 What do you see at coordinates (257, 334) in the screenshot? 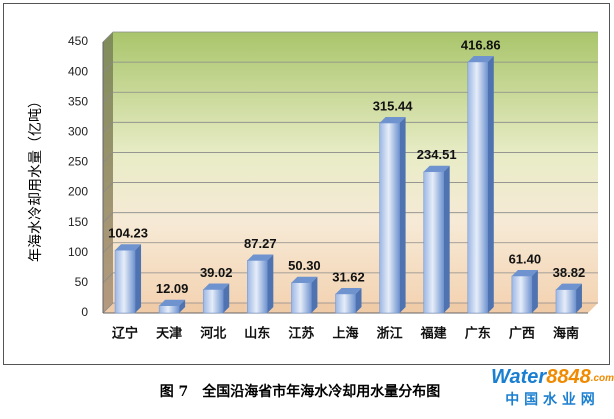
I see `x-tick-label: 山东` at bounding box center [257, 334].